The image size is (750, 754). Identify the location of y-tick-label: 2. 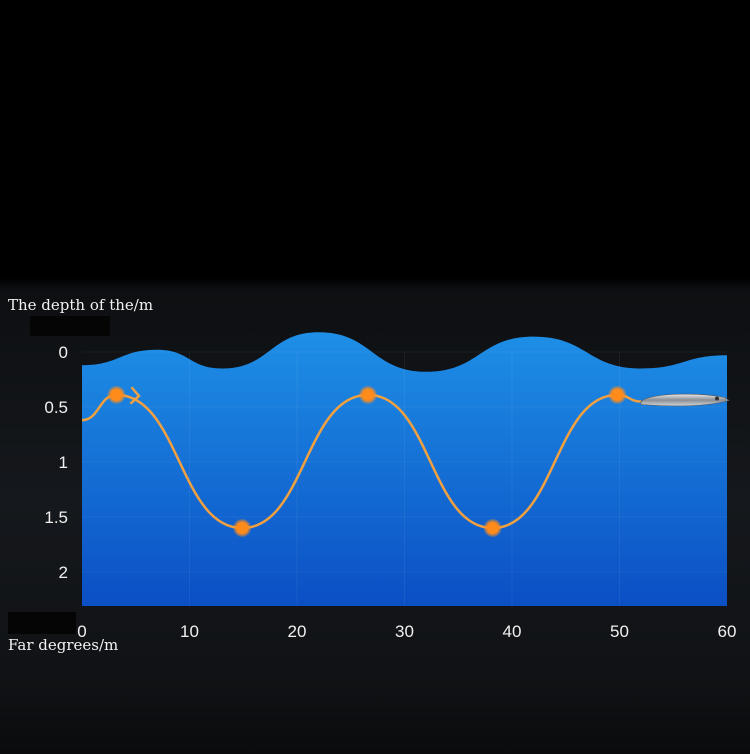
(63, 572).